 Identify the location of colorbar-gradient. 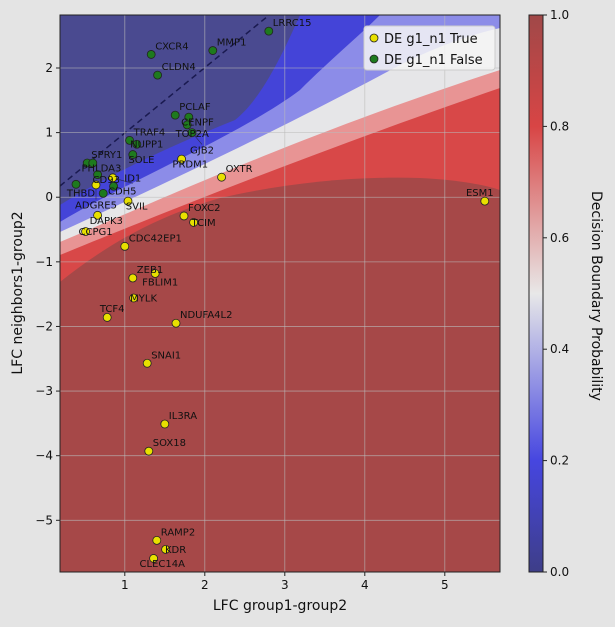
(536, 293).